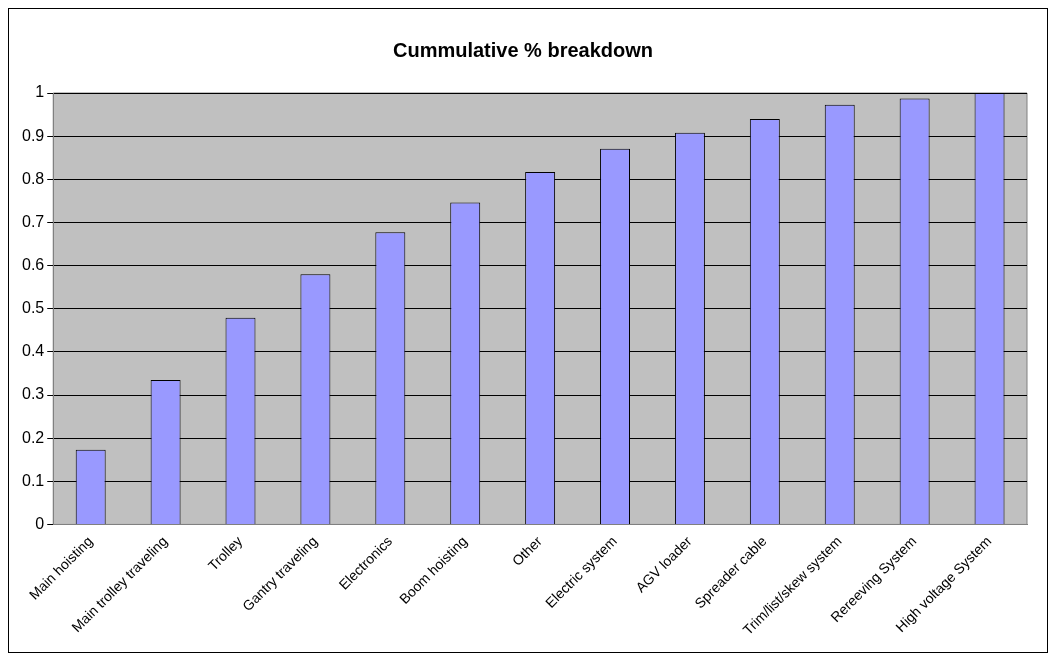 Image resolution: width=1057 pixels, height=661 pixels. What do you see at coordinates (33, 437) in the screenshot?
I see `y-tick-label: 0.2` at bounding box center [33, 437].